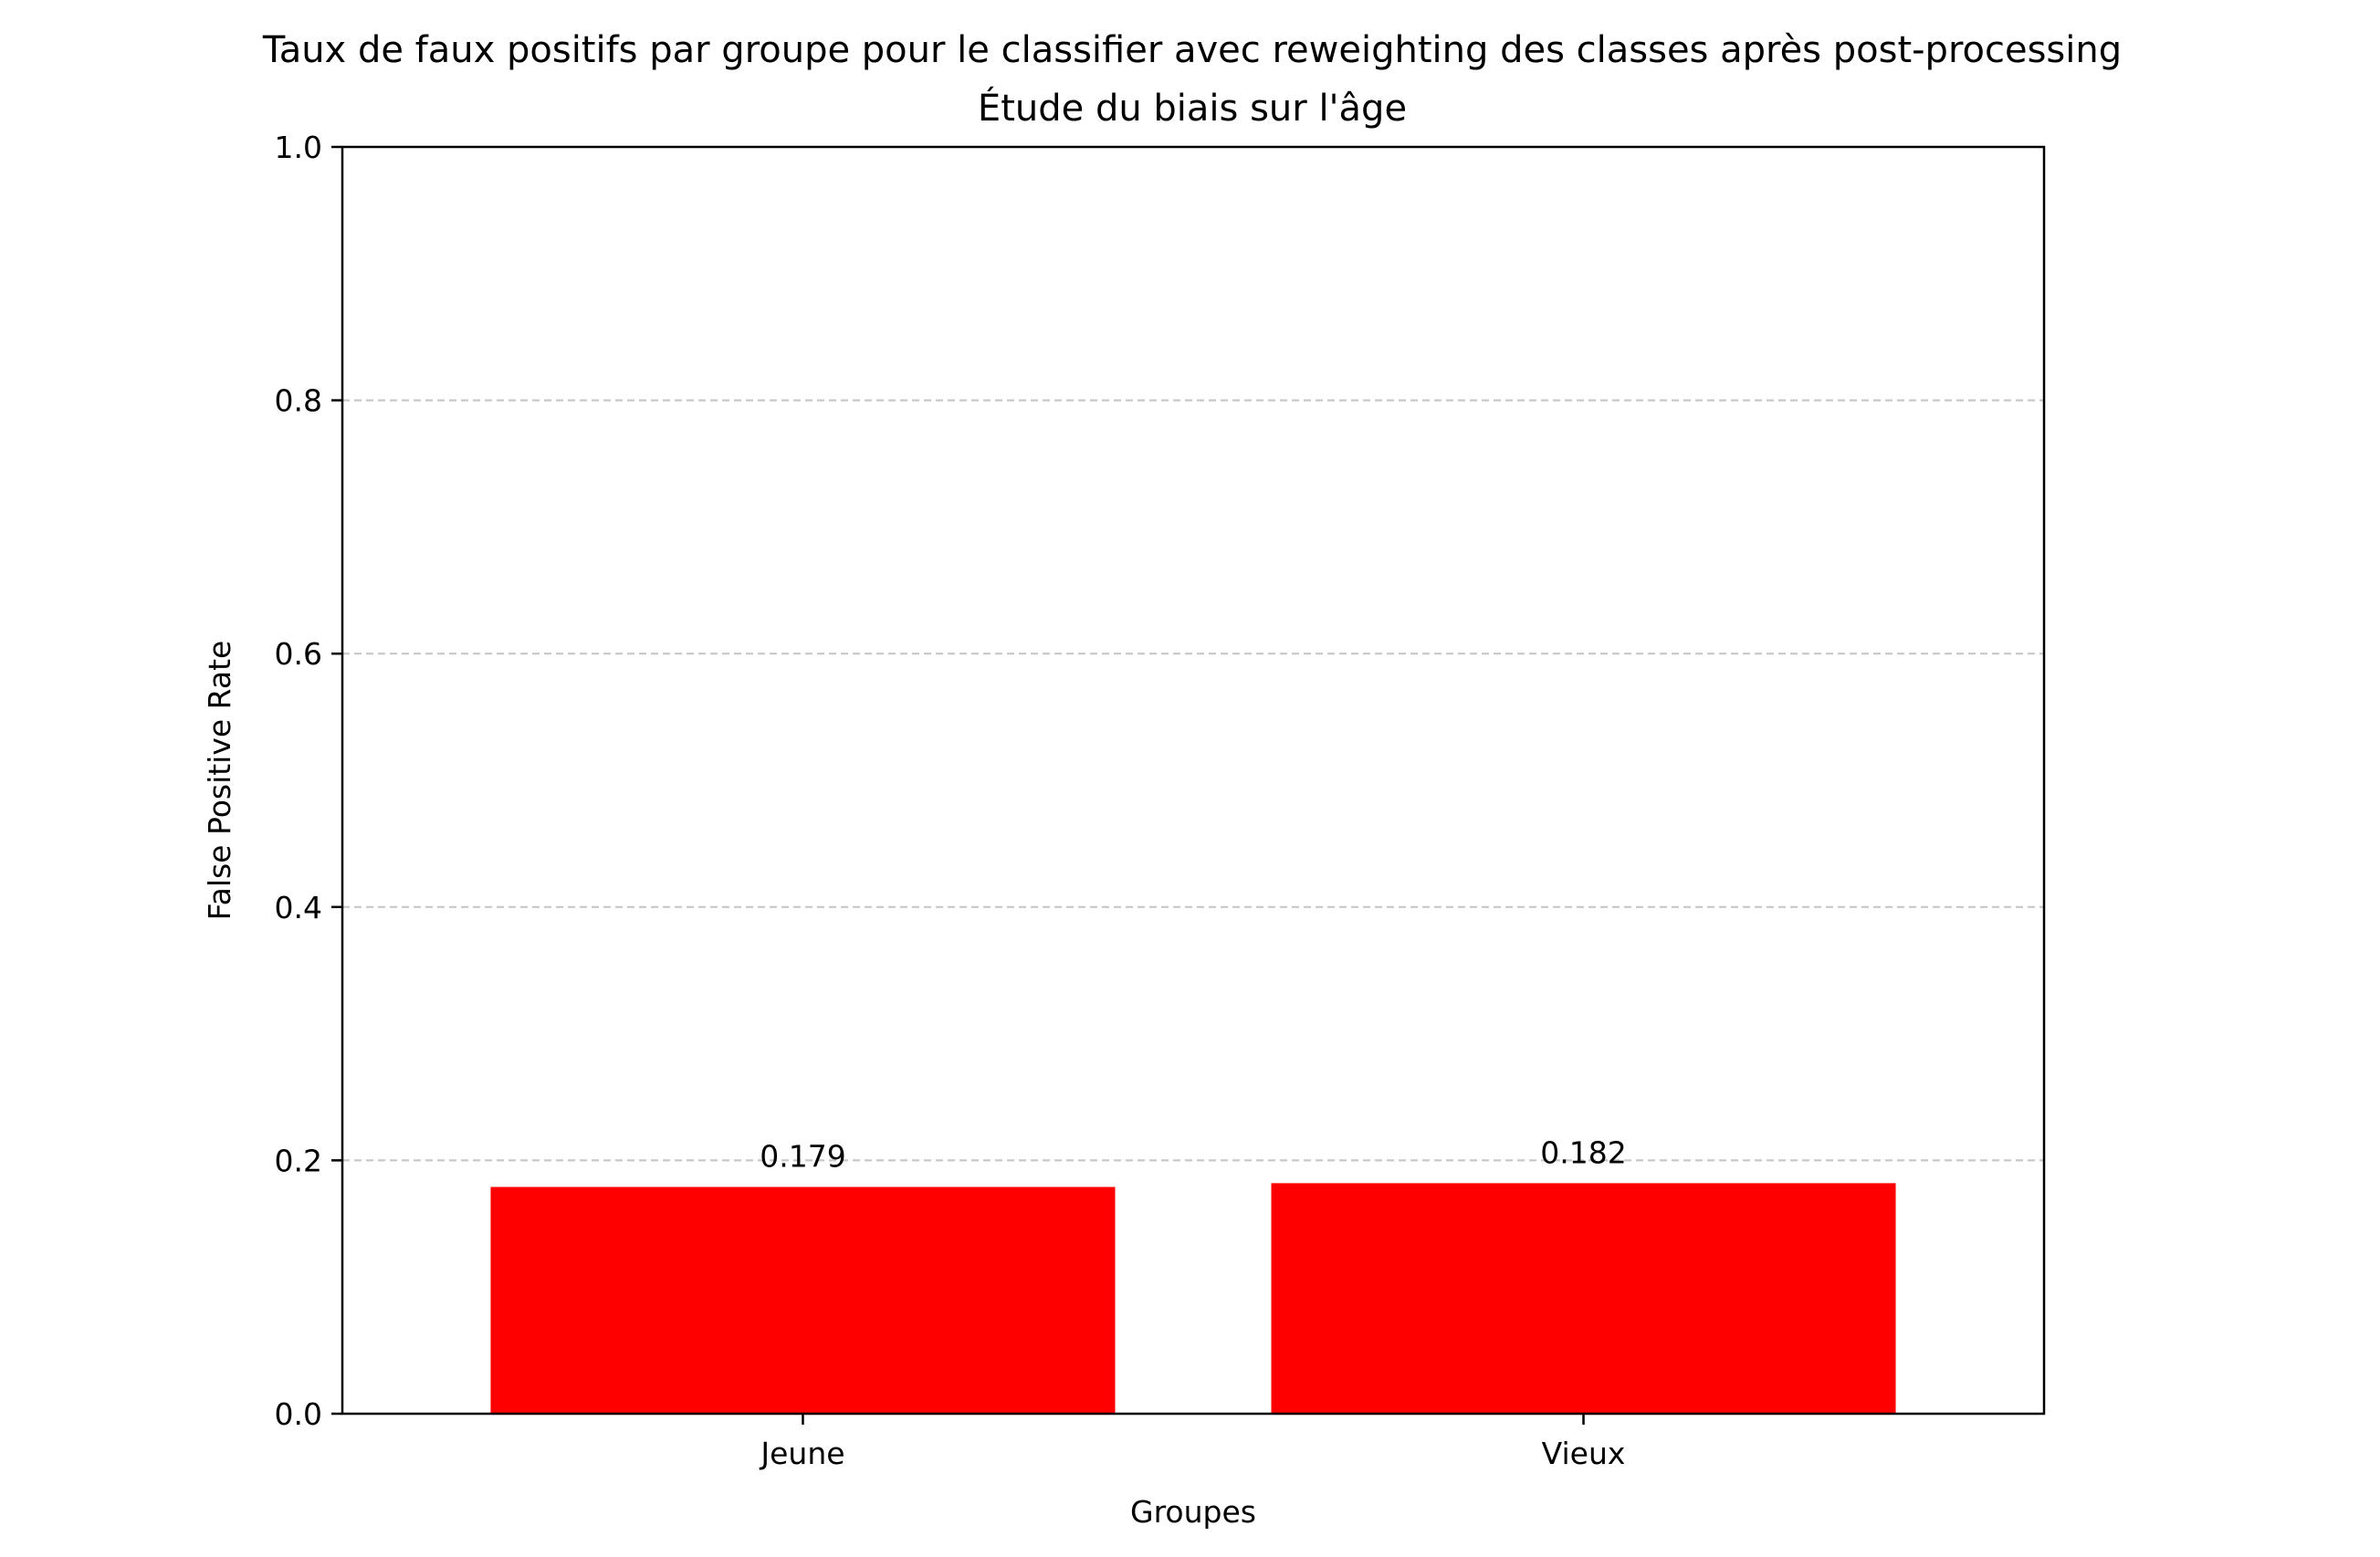 The image size is (2380, 1557). Describe the element at coordinates (299, 1160) in the screenshot. I see `y-tick-label: 0.2` at that location.